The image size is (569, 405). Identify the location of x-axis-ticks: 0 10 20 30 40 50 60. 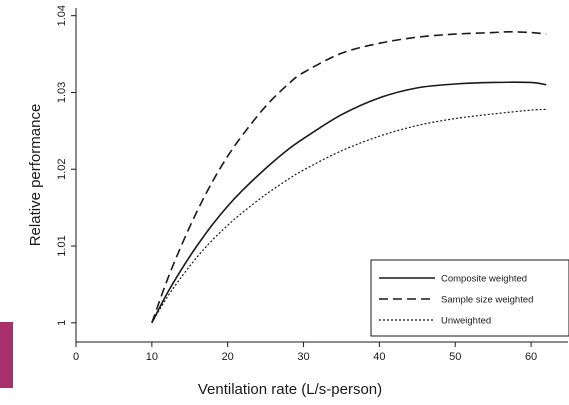
(305, 352).